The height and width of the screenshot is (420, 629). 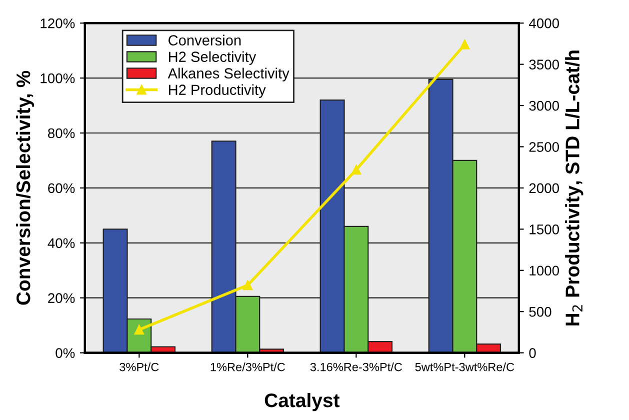 I want to click on y2-tick-label: 3000, so click(x=544, y=105).